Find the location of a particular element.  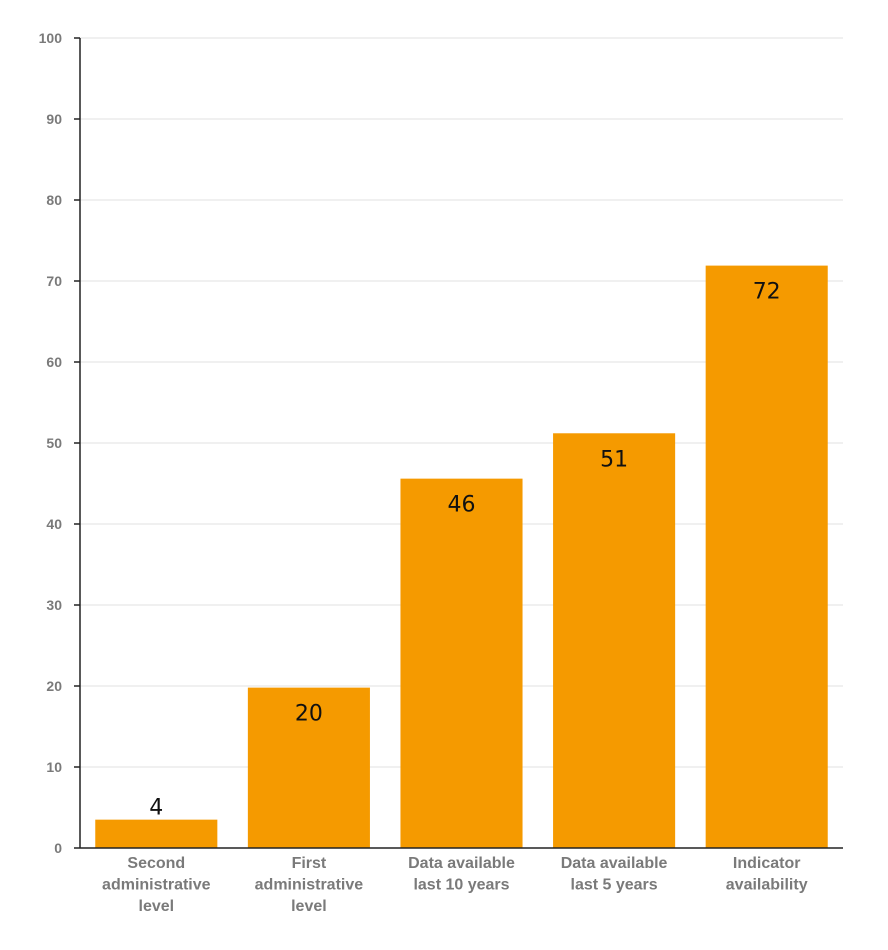

y-tick-label: 30 is located at coordinates (54, 605).